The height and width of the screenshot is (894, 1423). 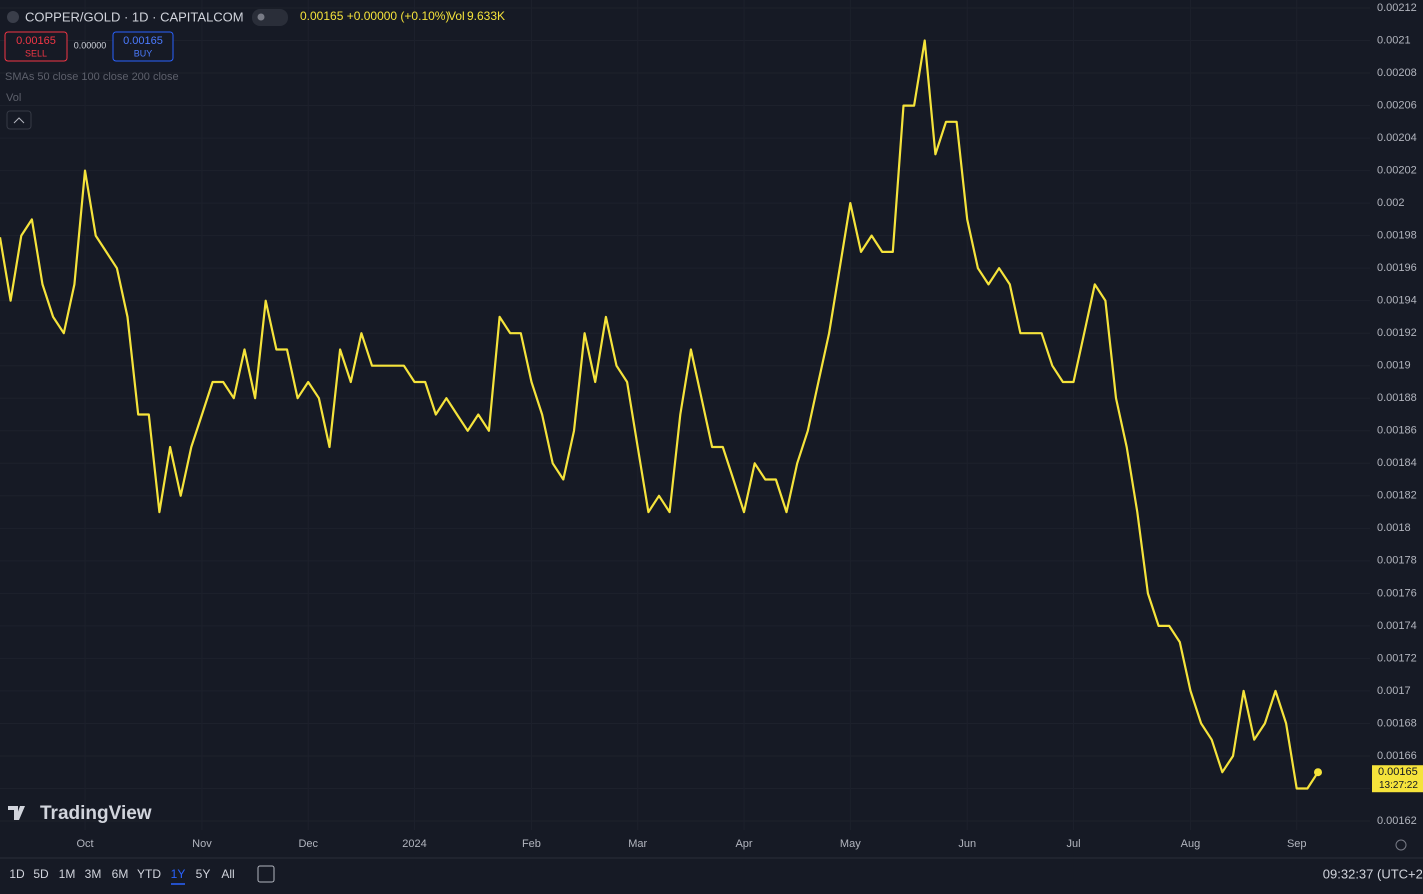 I want to click on settings-icon, so click(x=1401, y=845).